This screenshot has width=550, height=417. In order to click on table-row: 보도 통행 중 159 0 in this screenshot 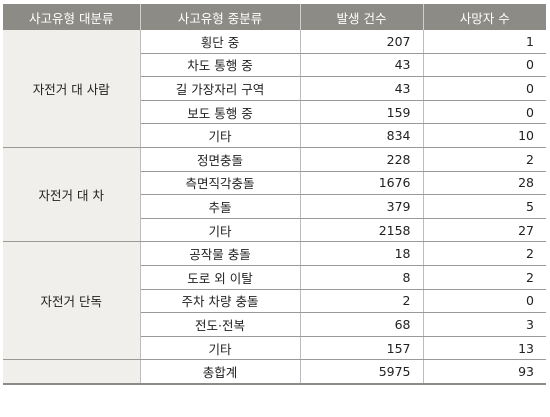, I will do `click(274, 112)`.